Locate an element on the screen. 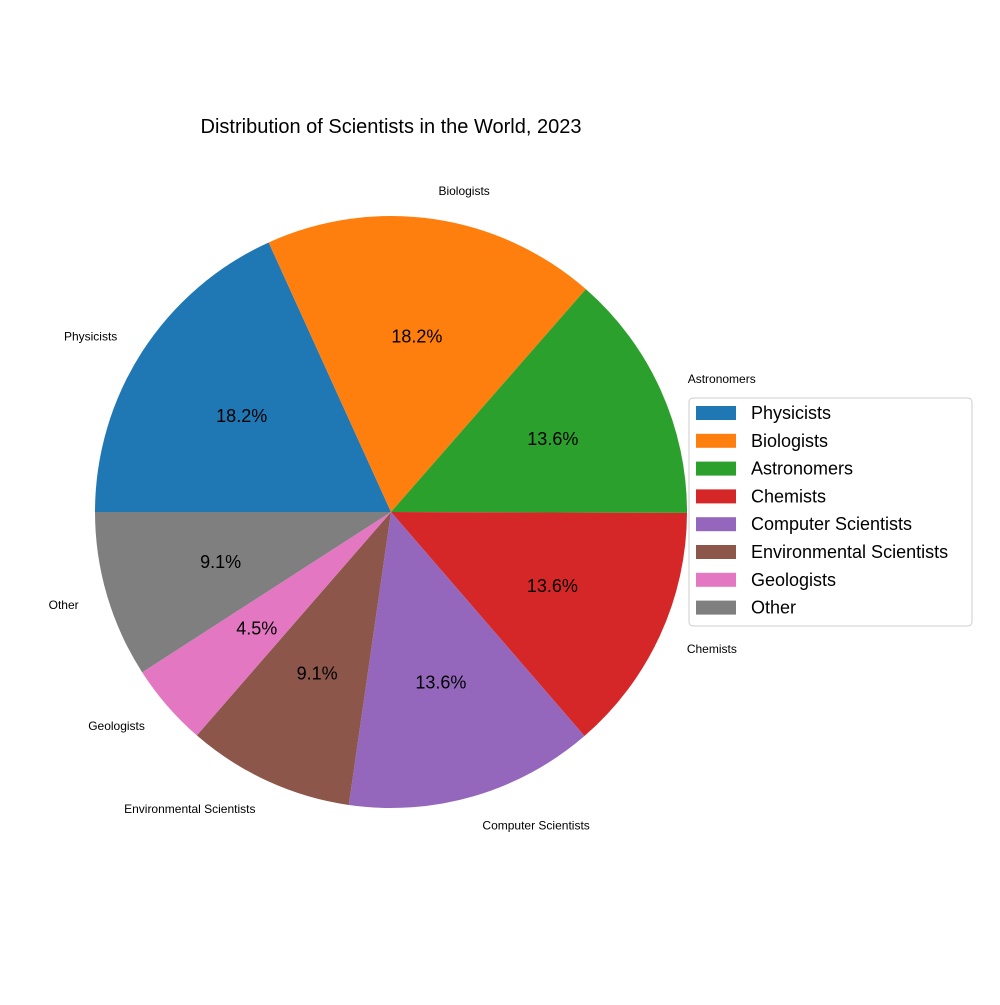  pie-slice-chemists is located at coordinates (539, 624).